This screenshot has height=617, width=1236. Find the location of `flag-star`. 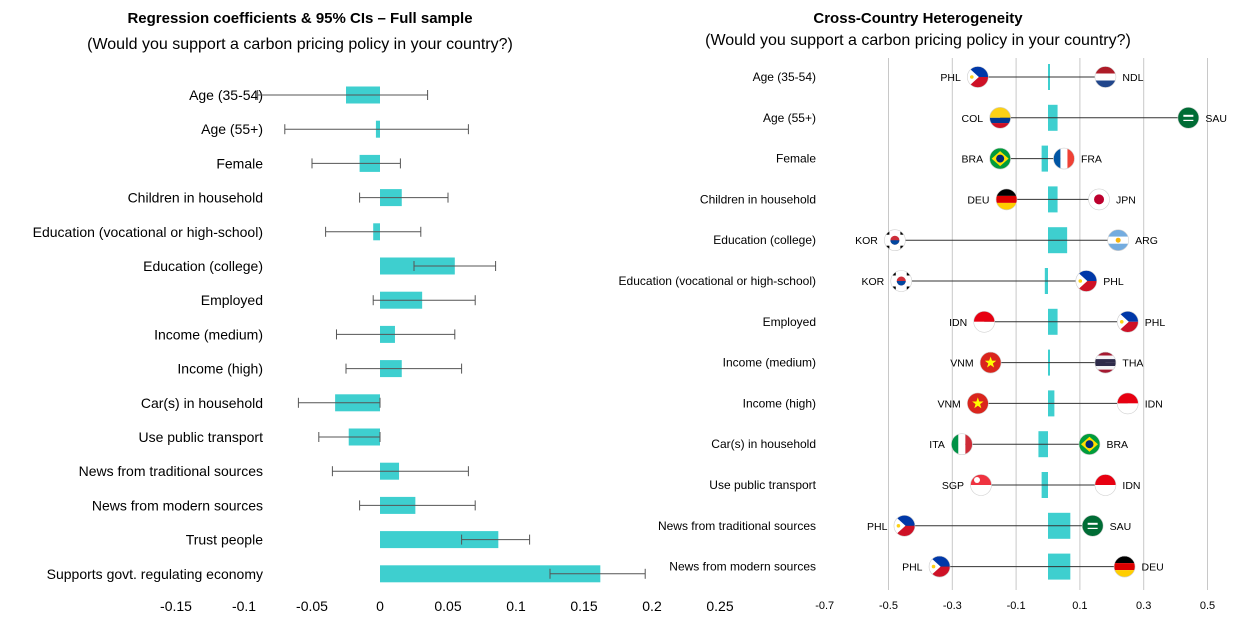

flag-star is located at coordinates (978, 403).